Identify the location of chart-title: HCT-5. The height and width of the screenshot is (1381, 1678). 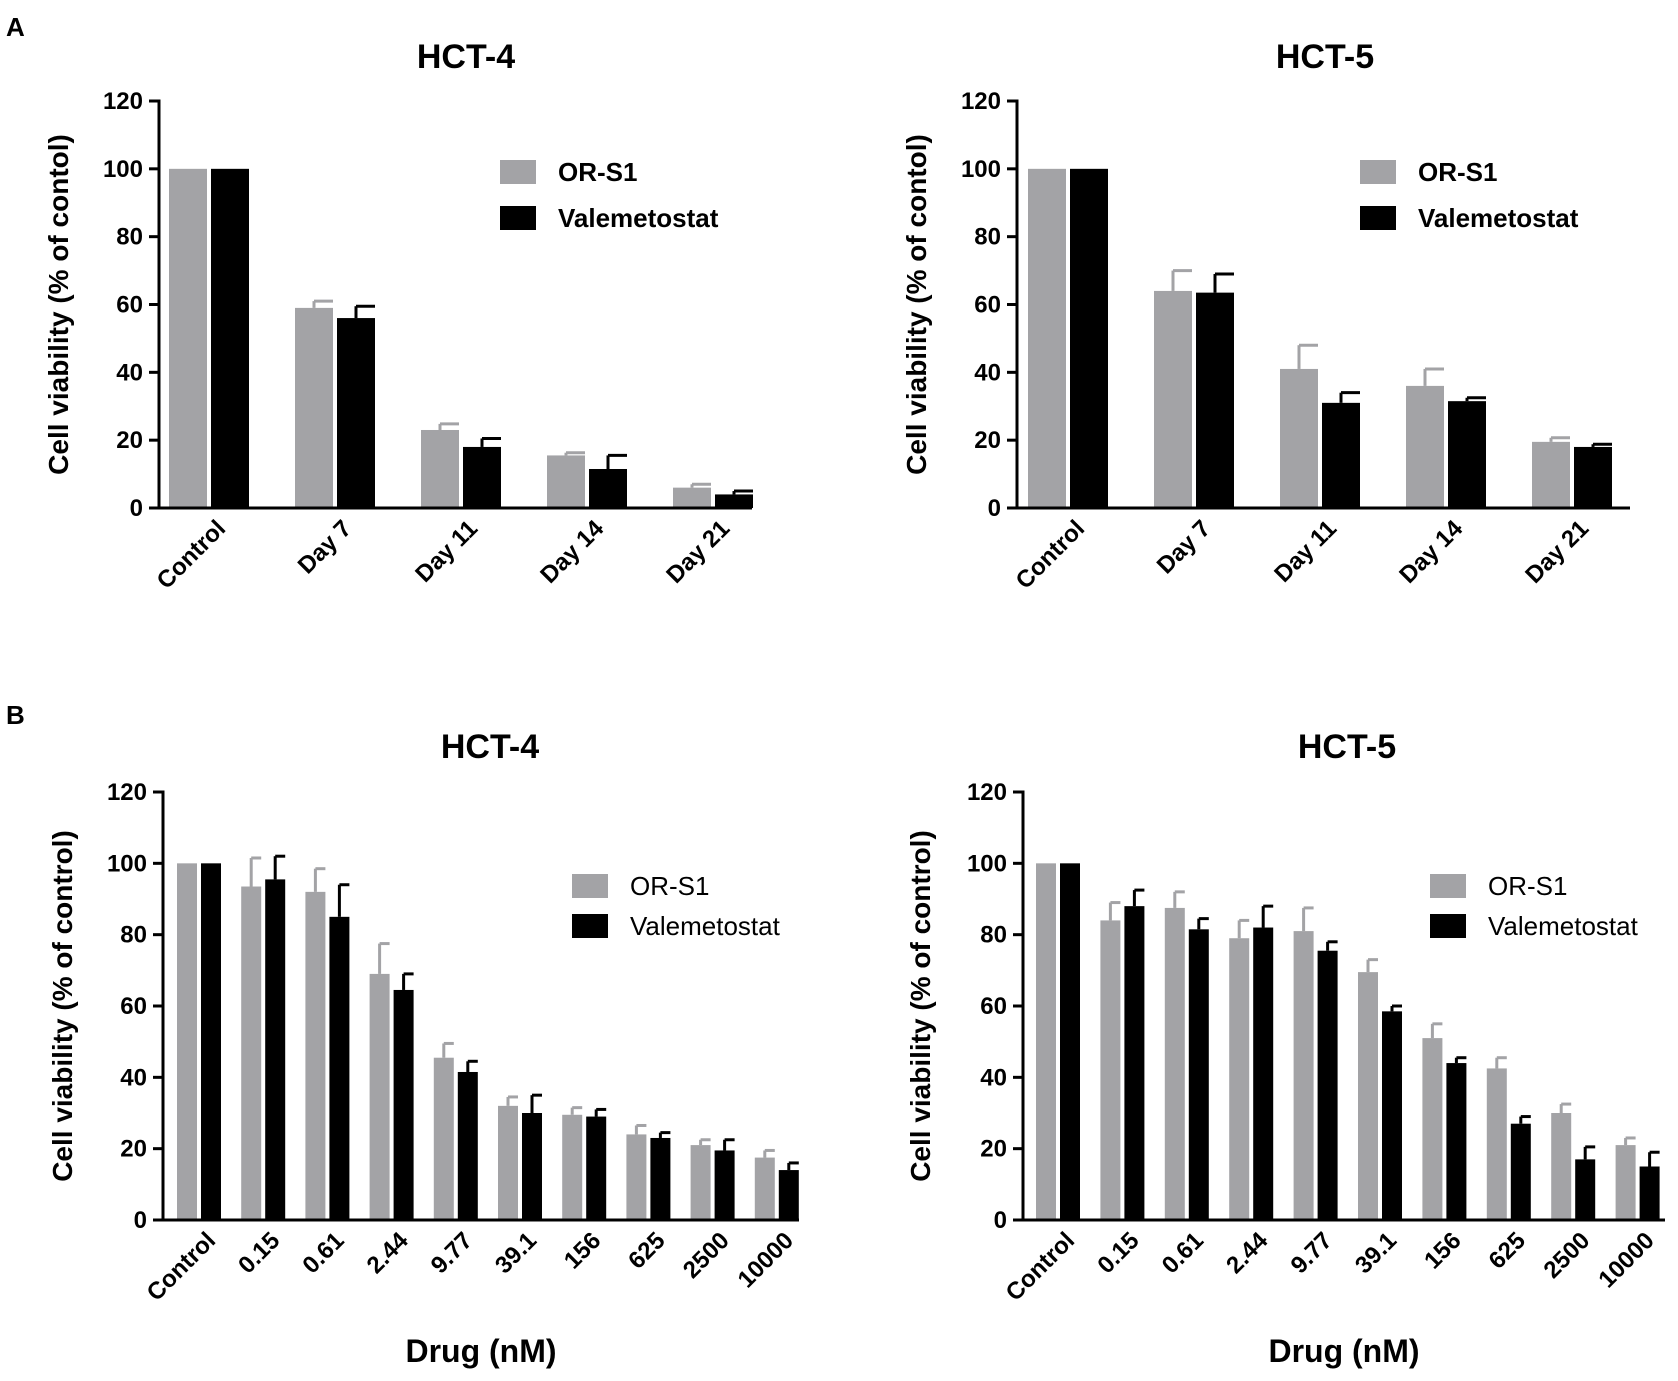
(1325, 57).